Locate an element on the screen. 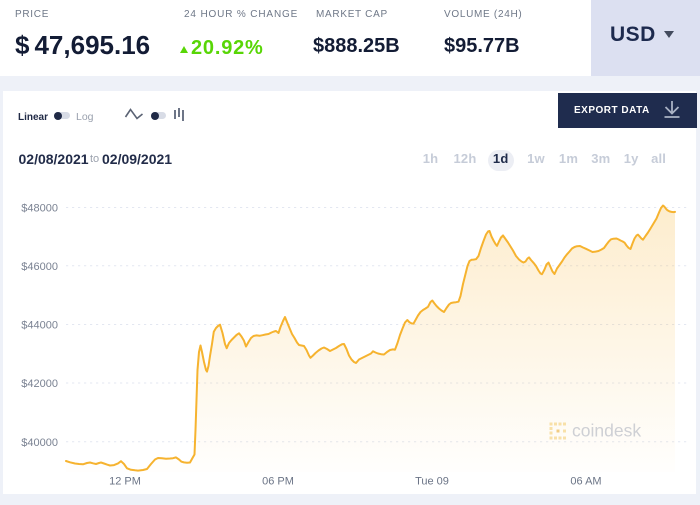 The height and width of the screenshot is (505, 700). svg-text: 06 PM is located at coordinates (278, 482).